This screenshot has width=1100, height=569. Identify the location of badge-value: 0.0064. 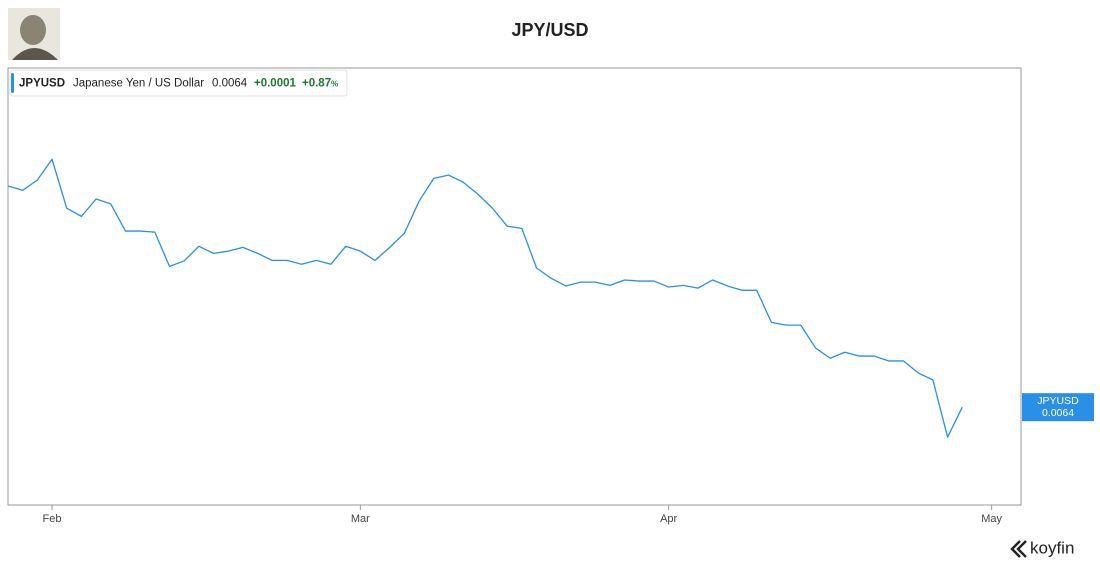
(1058, 413).